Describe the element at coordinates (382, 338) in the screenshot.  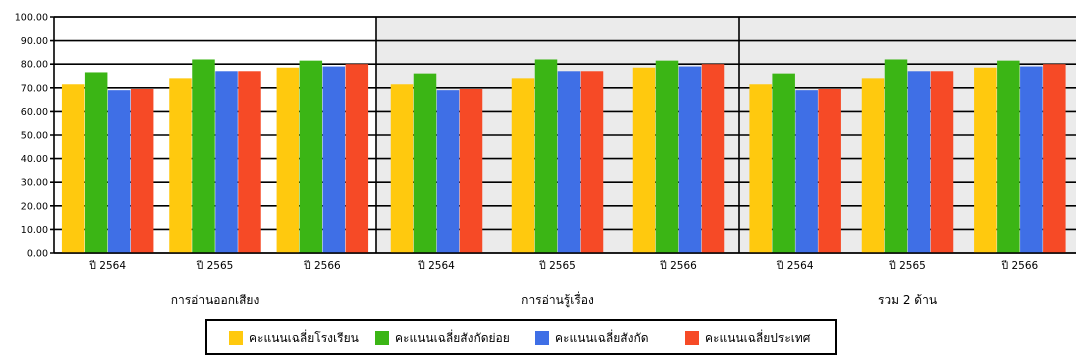
I see `legend-swatch-subdistrict` at that location.